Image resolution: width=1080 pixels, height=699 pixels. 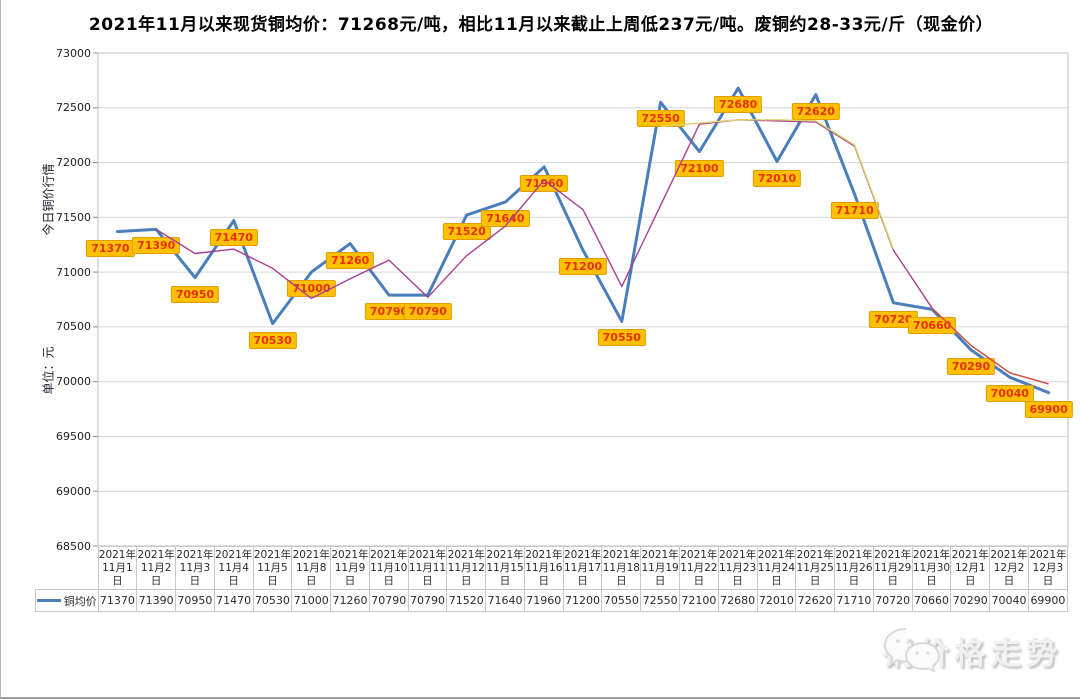 What do you see at coordinates (912, 649) in the screenshot?
I see `wechat-icon` at bounding box center [912, 649].